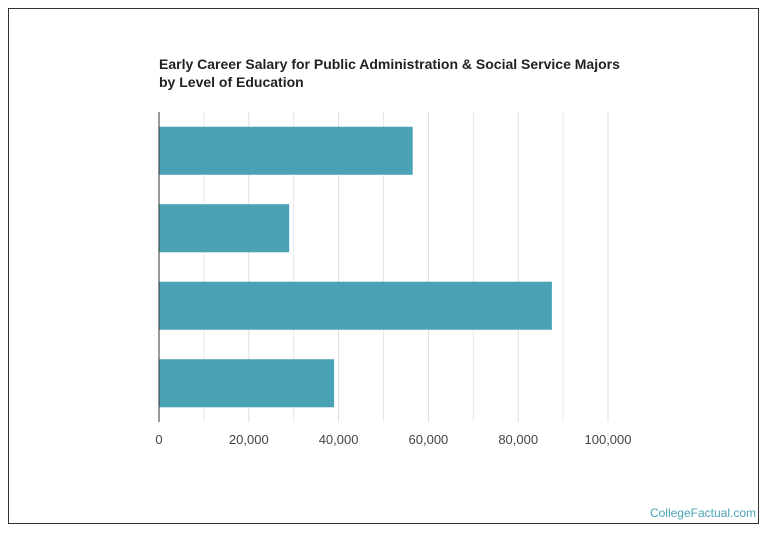 This screenshot has width=770, height=536. Describe the element at coordinates (249, 439) in the screenshot. I see `x-tick-label: 20,000` at that location.